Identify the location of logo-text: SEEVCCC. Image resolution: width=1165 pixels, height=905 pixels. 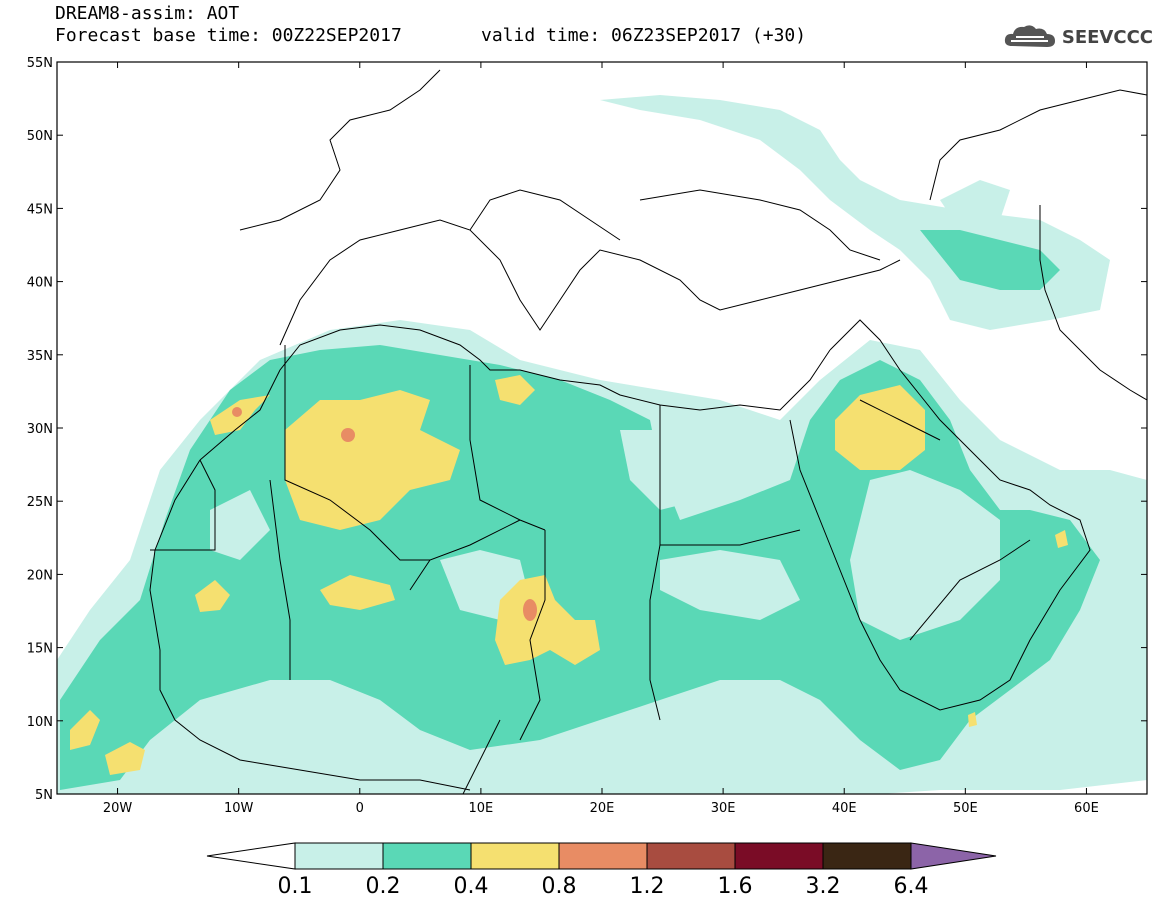
(1107, 37).